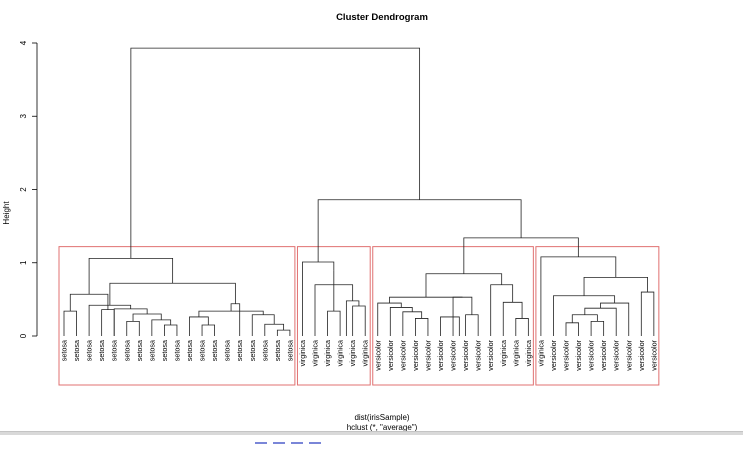 The image size is (743, 449). What do you see at coordinates (23, 335) in the screenshot?
I see `y-tick-label: 0` at bounding box center [23, 335].